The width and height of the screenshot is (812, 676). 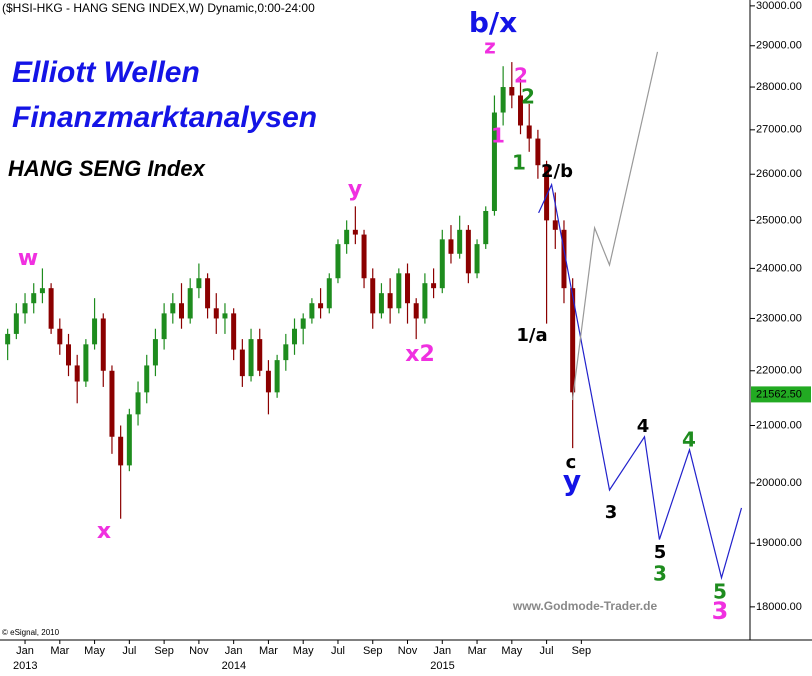 I want to click on last-price-box, so click(x=781, y=394).